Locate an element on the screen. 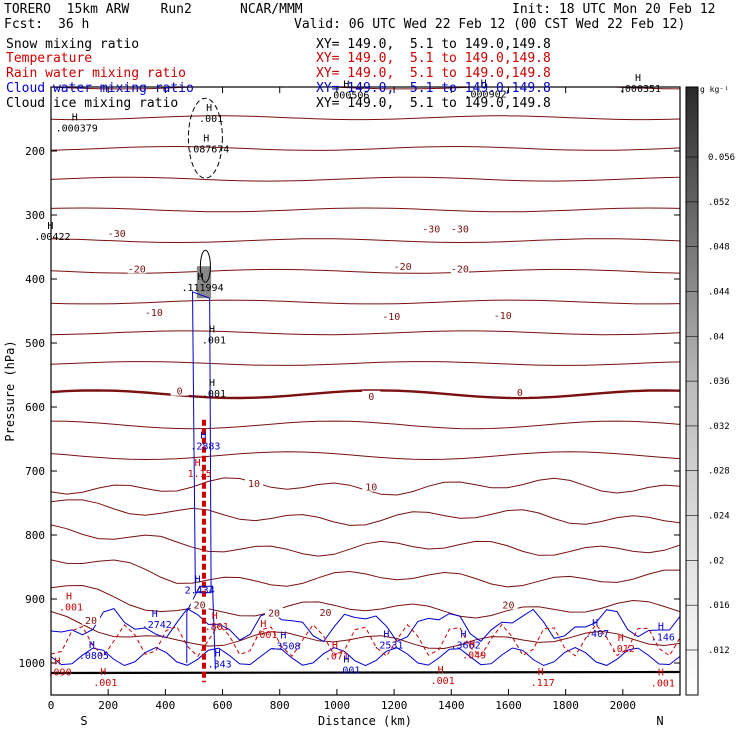  org-label: NCAR/MMM is located at coordinates (271, 9).